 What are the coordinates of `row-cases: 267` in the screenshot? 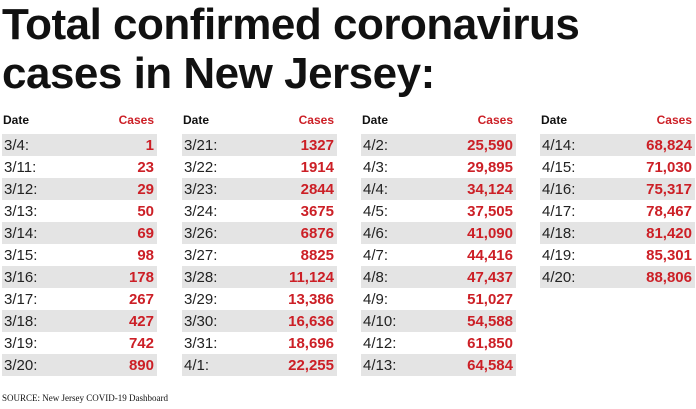 It's located at (141, 299).